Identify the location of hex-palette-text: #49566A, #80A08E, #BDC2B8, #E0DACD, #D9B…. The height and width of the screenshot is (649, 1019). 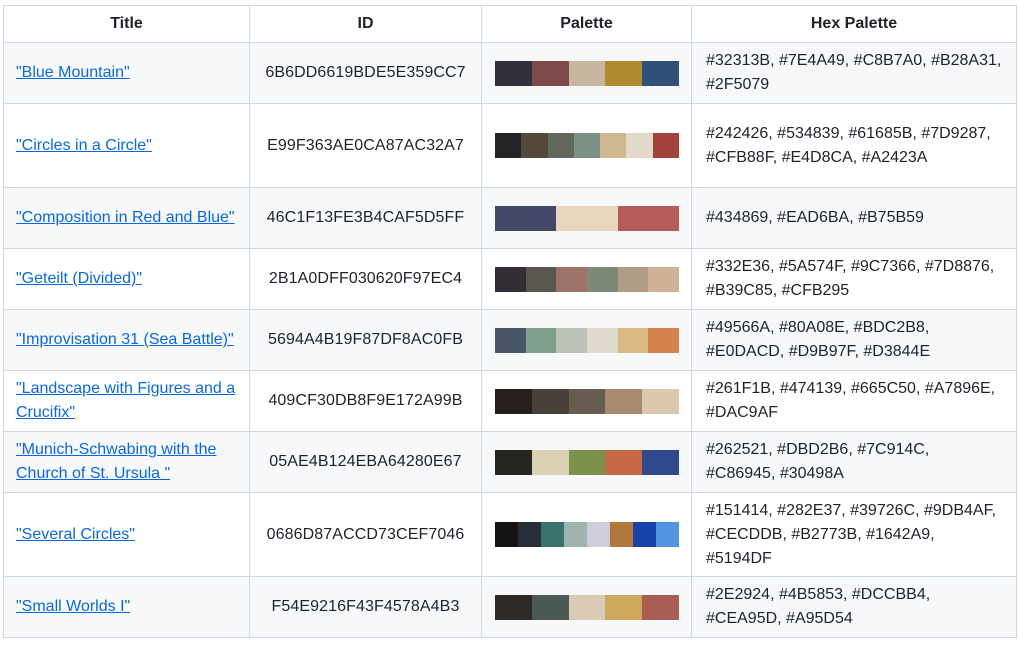
(854, 340).